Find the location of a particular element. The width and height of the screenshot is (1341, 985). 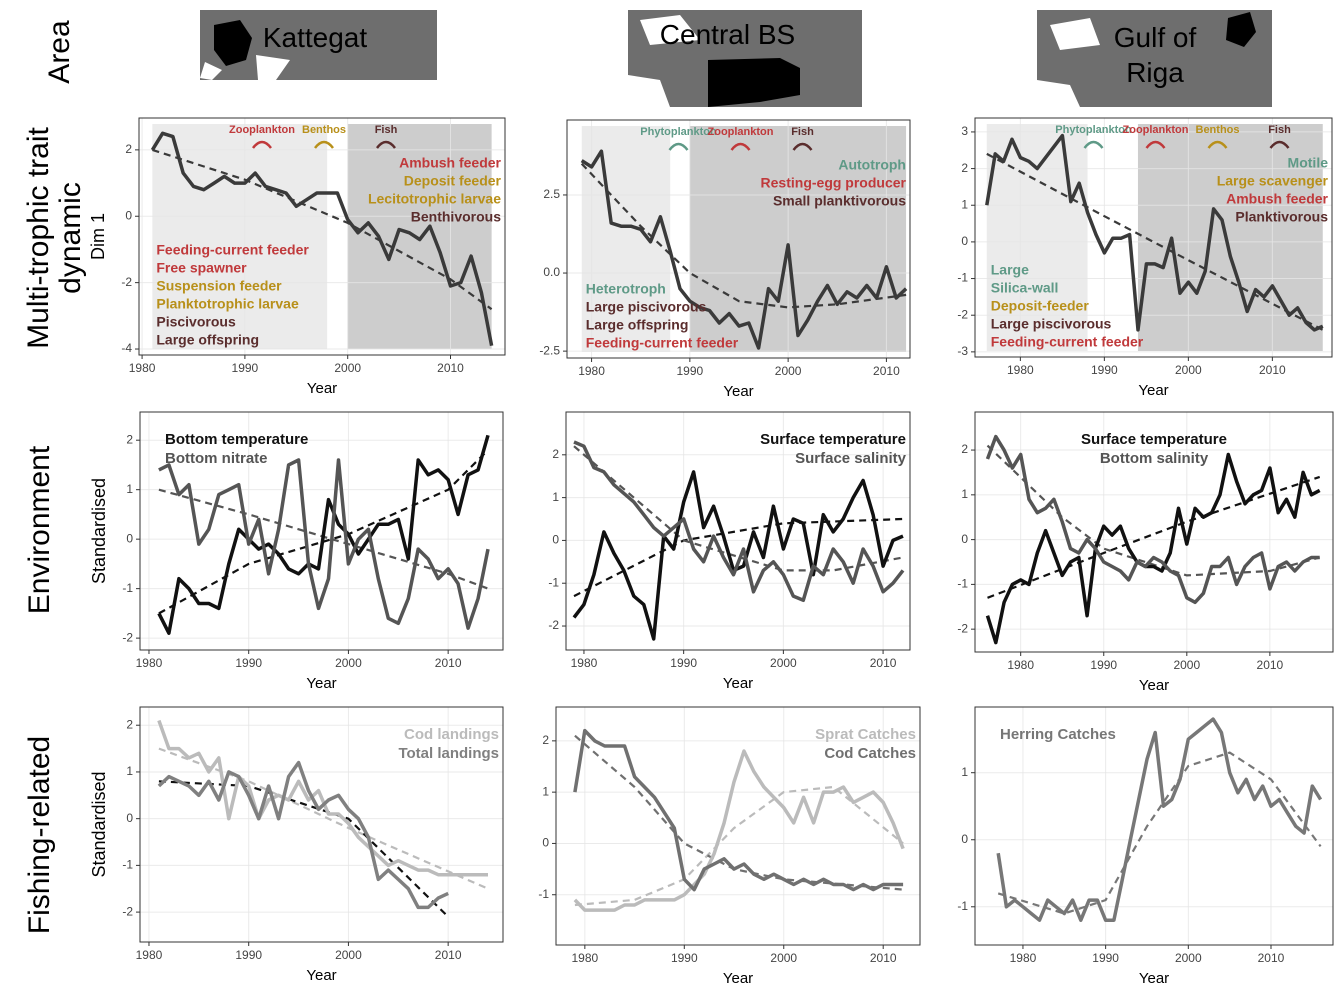

trait-label: Large scavenger is located at coordinates (1273, 181).